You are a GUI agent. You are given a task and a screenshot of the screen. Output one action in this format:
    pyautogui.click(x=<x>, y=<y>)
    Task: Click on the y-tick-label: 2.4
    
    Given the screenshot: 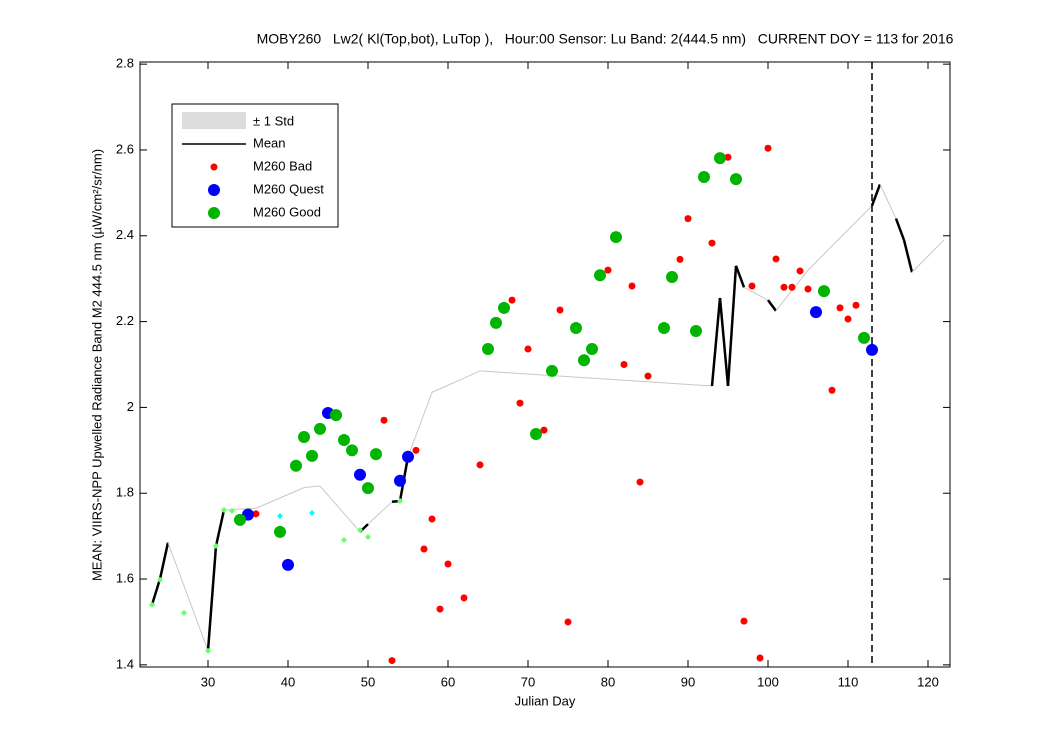 What is the action you would take?
    pyautogui.click(x=125, y=234)
    